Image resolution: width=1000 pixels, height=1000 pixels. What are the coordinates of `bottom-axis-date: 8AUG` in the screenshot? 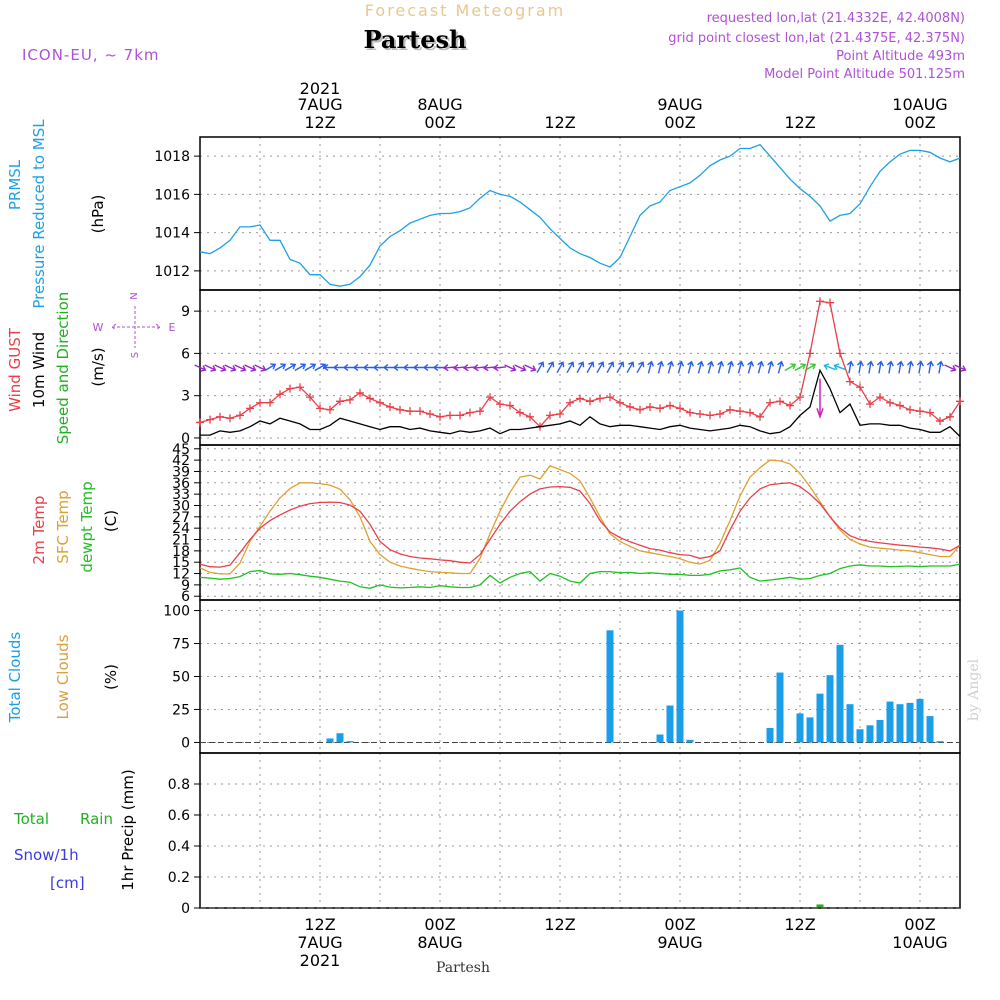 It's located at (439, 942).